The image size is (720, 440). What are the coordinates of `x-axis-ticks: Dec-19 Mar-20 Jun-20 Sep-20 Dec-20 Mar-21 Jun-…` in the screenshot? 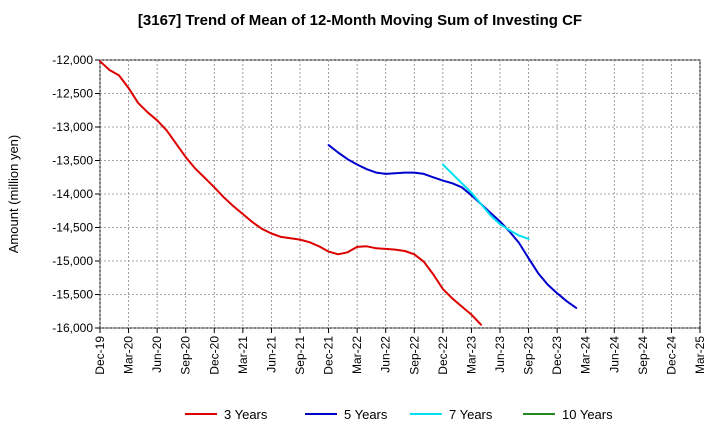 It's located at (400, 351).